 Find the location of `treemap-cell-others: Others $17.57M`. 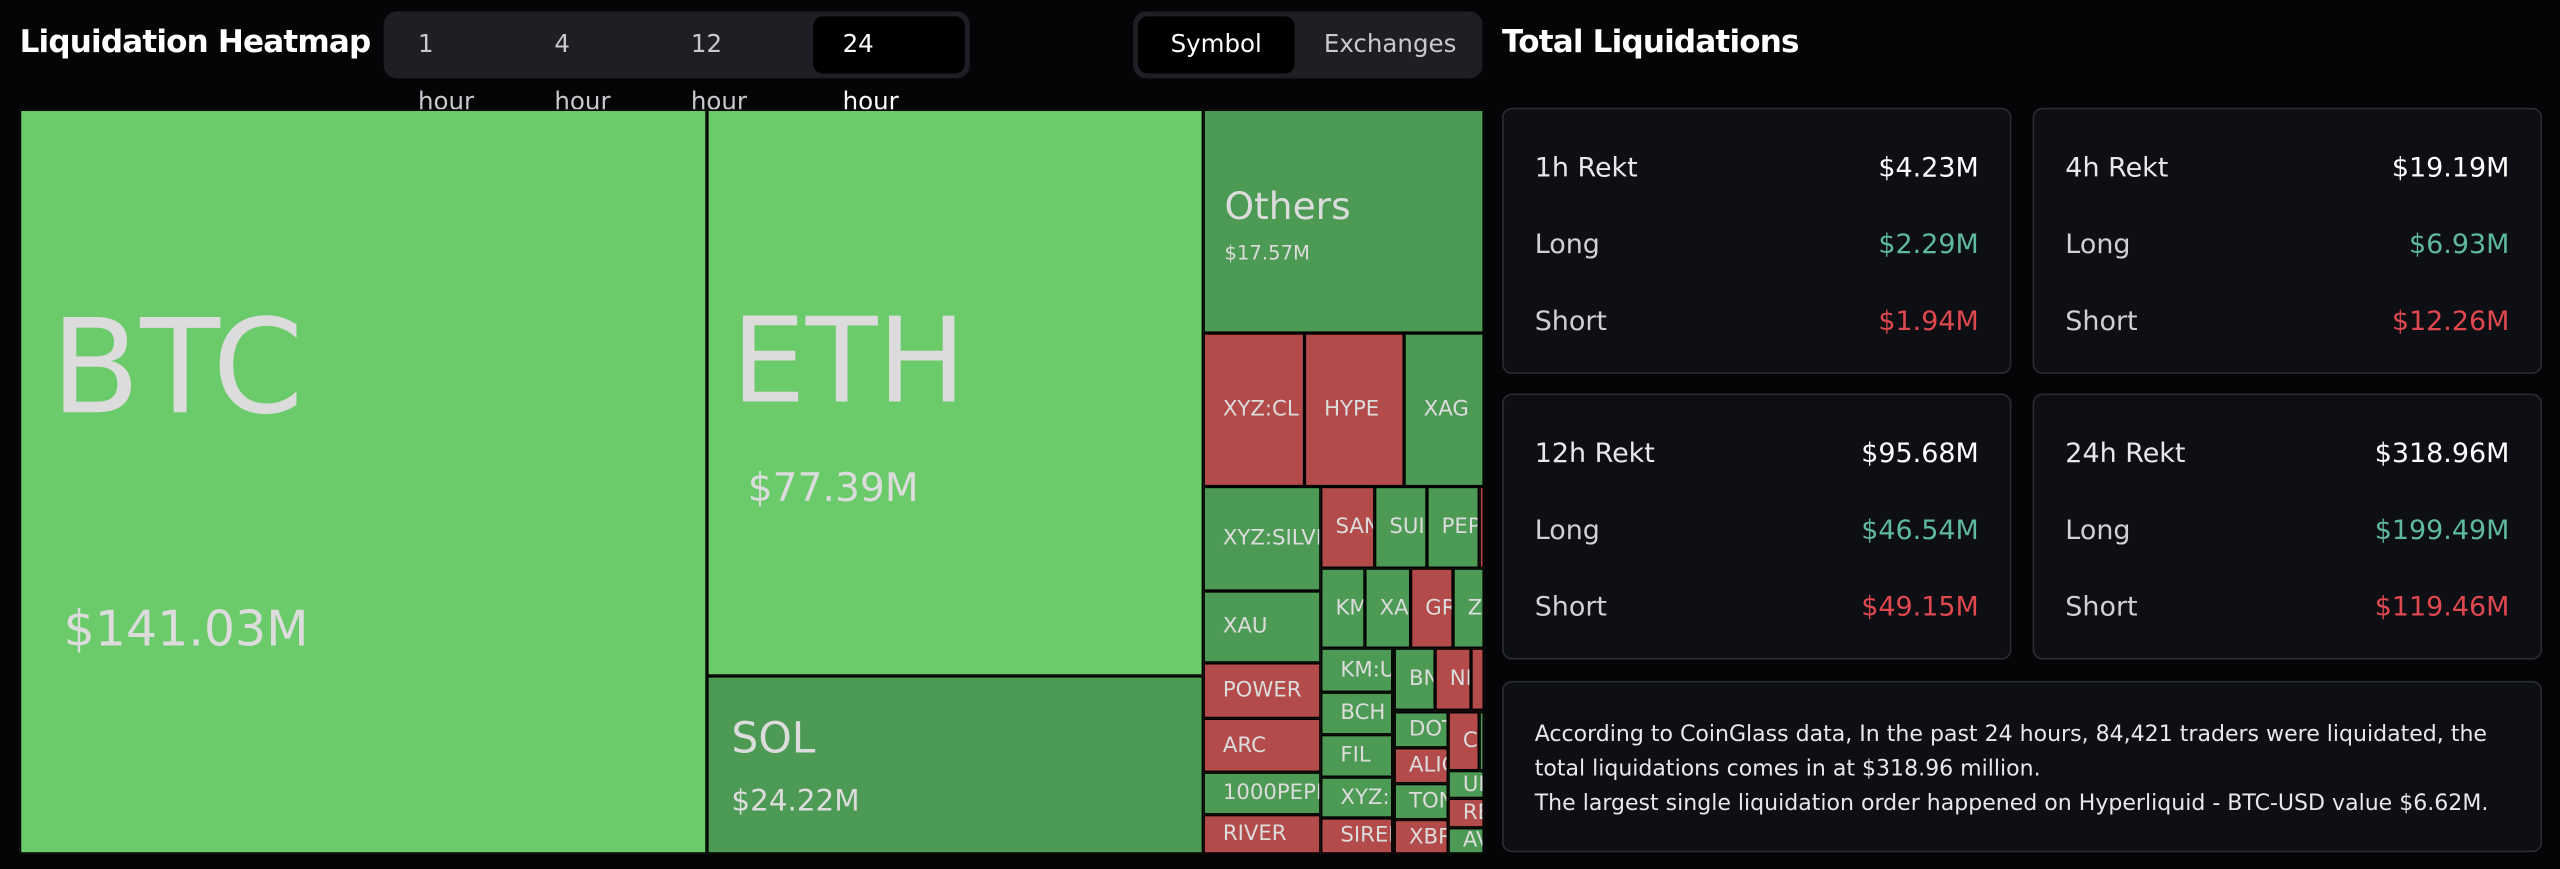

treemap-cell-others: Others $17.57M is located at coordinates (1344, 221).